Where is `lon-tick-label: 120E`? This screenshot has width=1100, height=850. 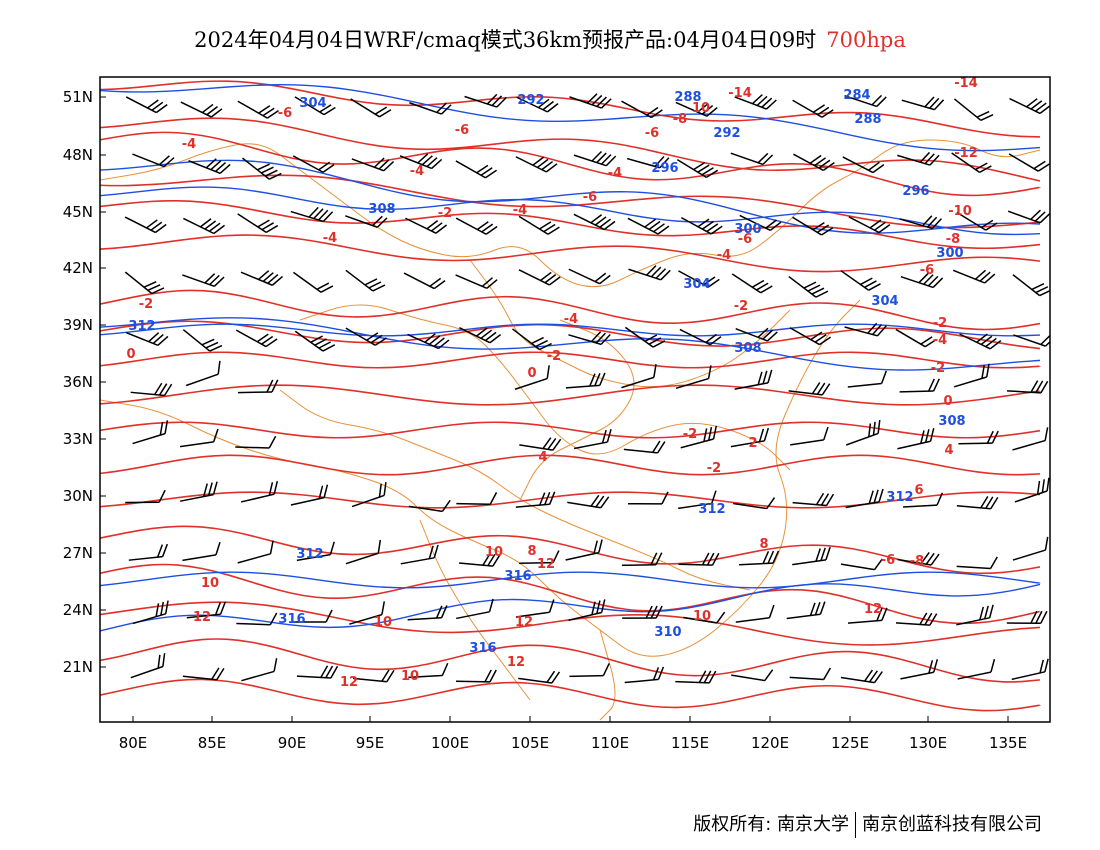
lon-tick-label: 120E is located at coordinates (770, 743).